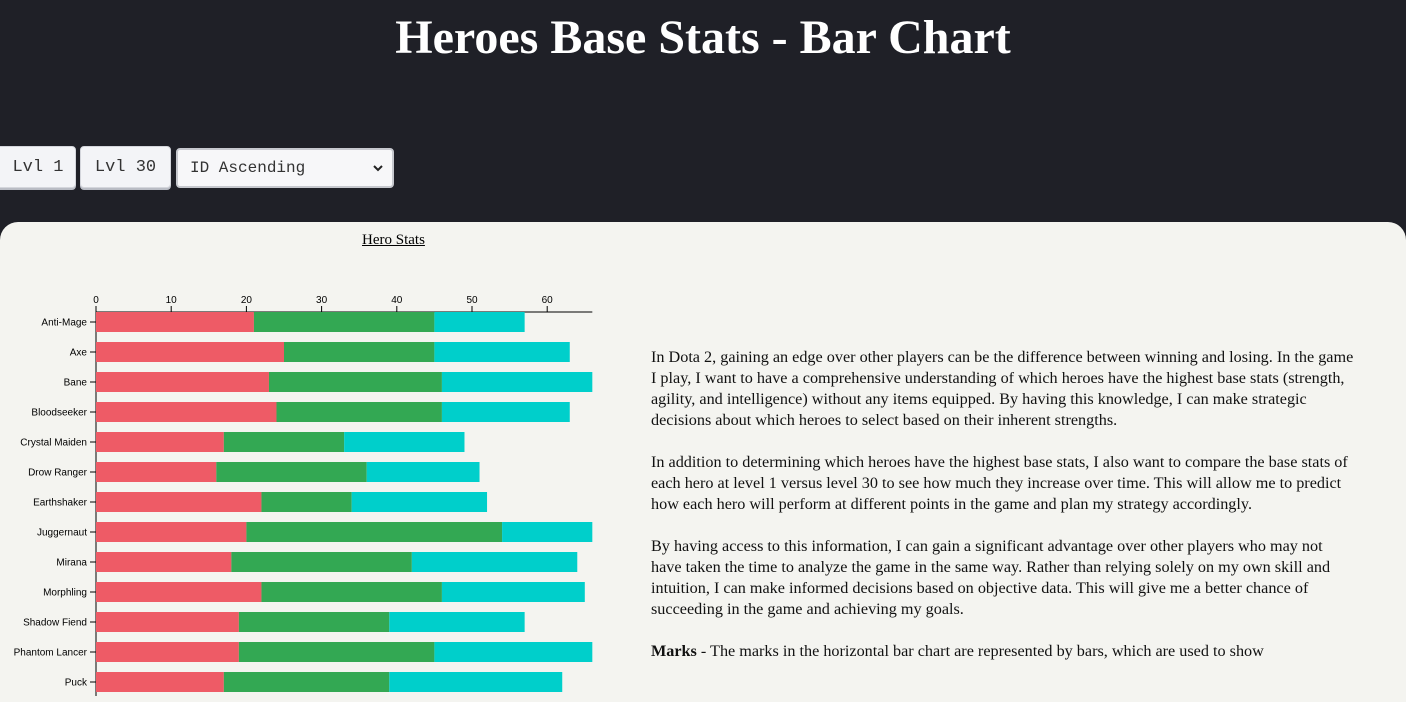  I want to click on x-tick-label: 20, so click(247, 300).